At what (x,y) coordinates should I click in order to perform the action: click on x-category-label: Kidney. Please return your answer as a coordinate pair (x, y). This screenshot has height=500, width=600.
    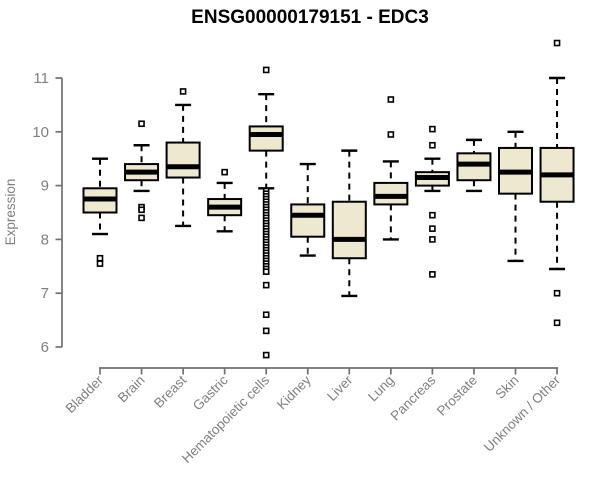
    Looking at the image, I should click on (294, 392).